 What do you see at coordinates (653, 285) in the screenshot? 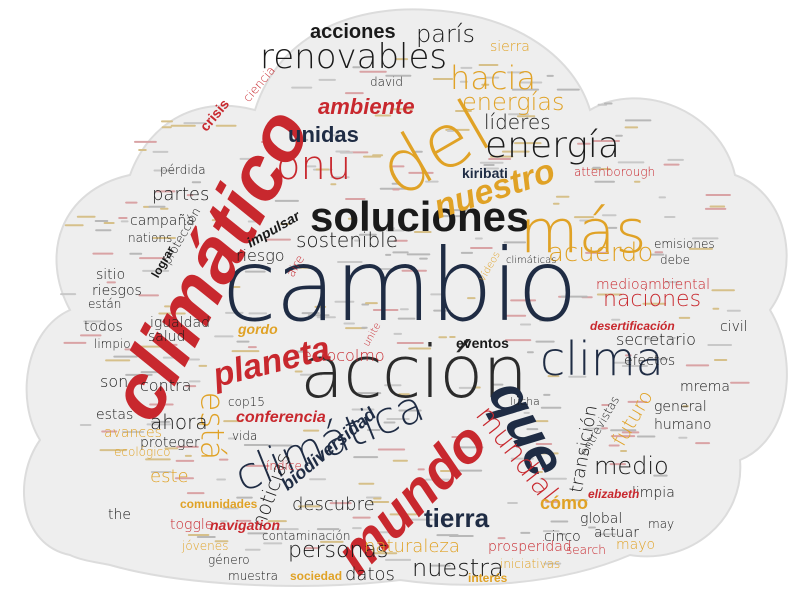
I see `word-medioambiental: medioambiental` at bounding box center [653, 285].